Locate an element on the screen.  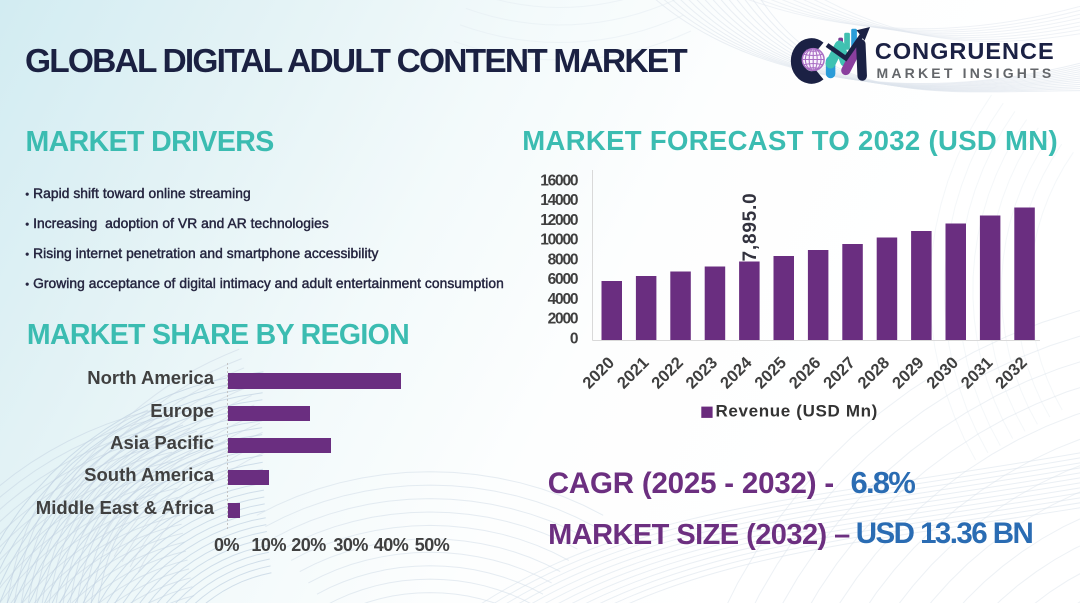
svg-text: 2025 is located at coordinates (770, 373).